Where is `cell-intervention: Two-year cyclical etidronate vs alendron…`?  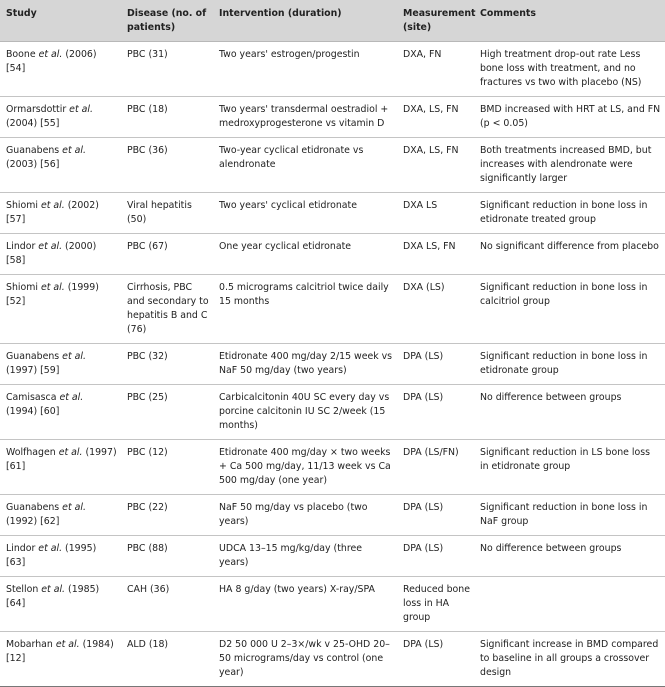
cell-intervention: Two-year cyclical etidronate vs alendron… is located at coordinates (291, 157).